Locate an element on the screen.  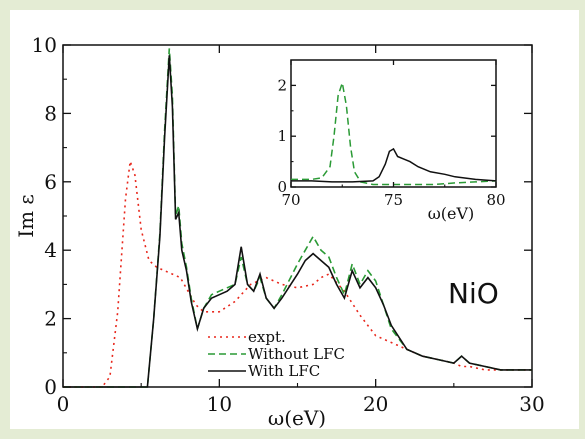
x-tick-label: 10 is located at coordinates (219, 404).